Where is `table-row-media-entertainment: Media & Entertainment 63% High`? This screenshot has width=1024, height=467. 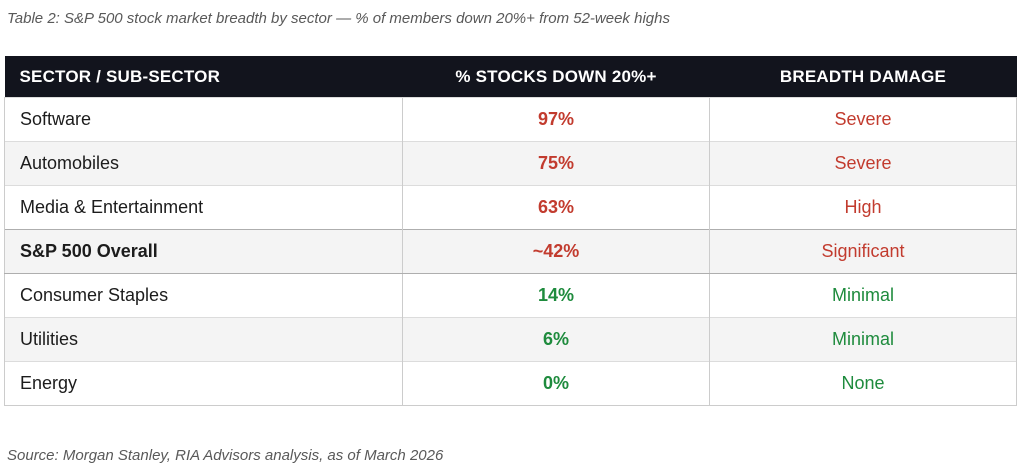 table-row-media-entertainment: Media & Entertainment 63% High is located at coordinates (510, 207).